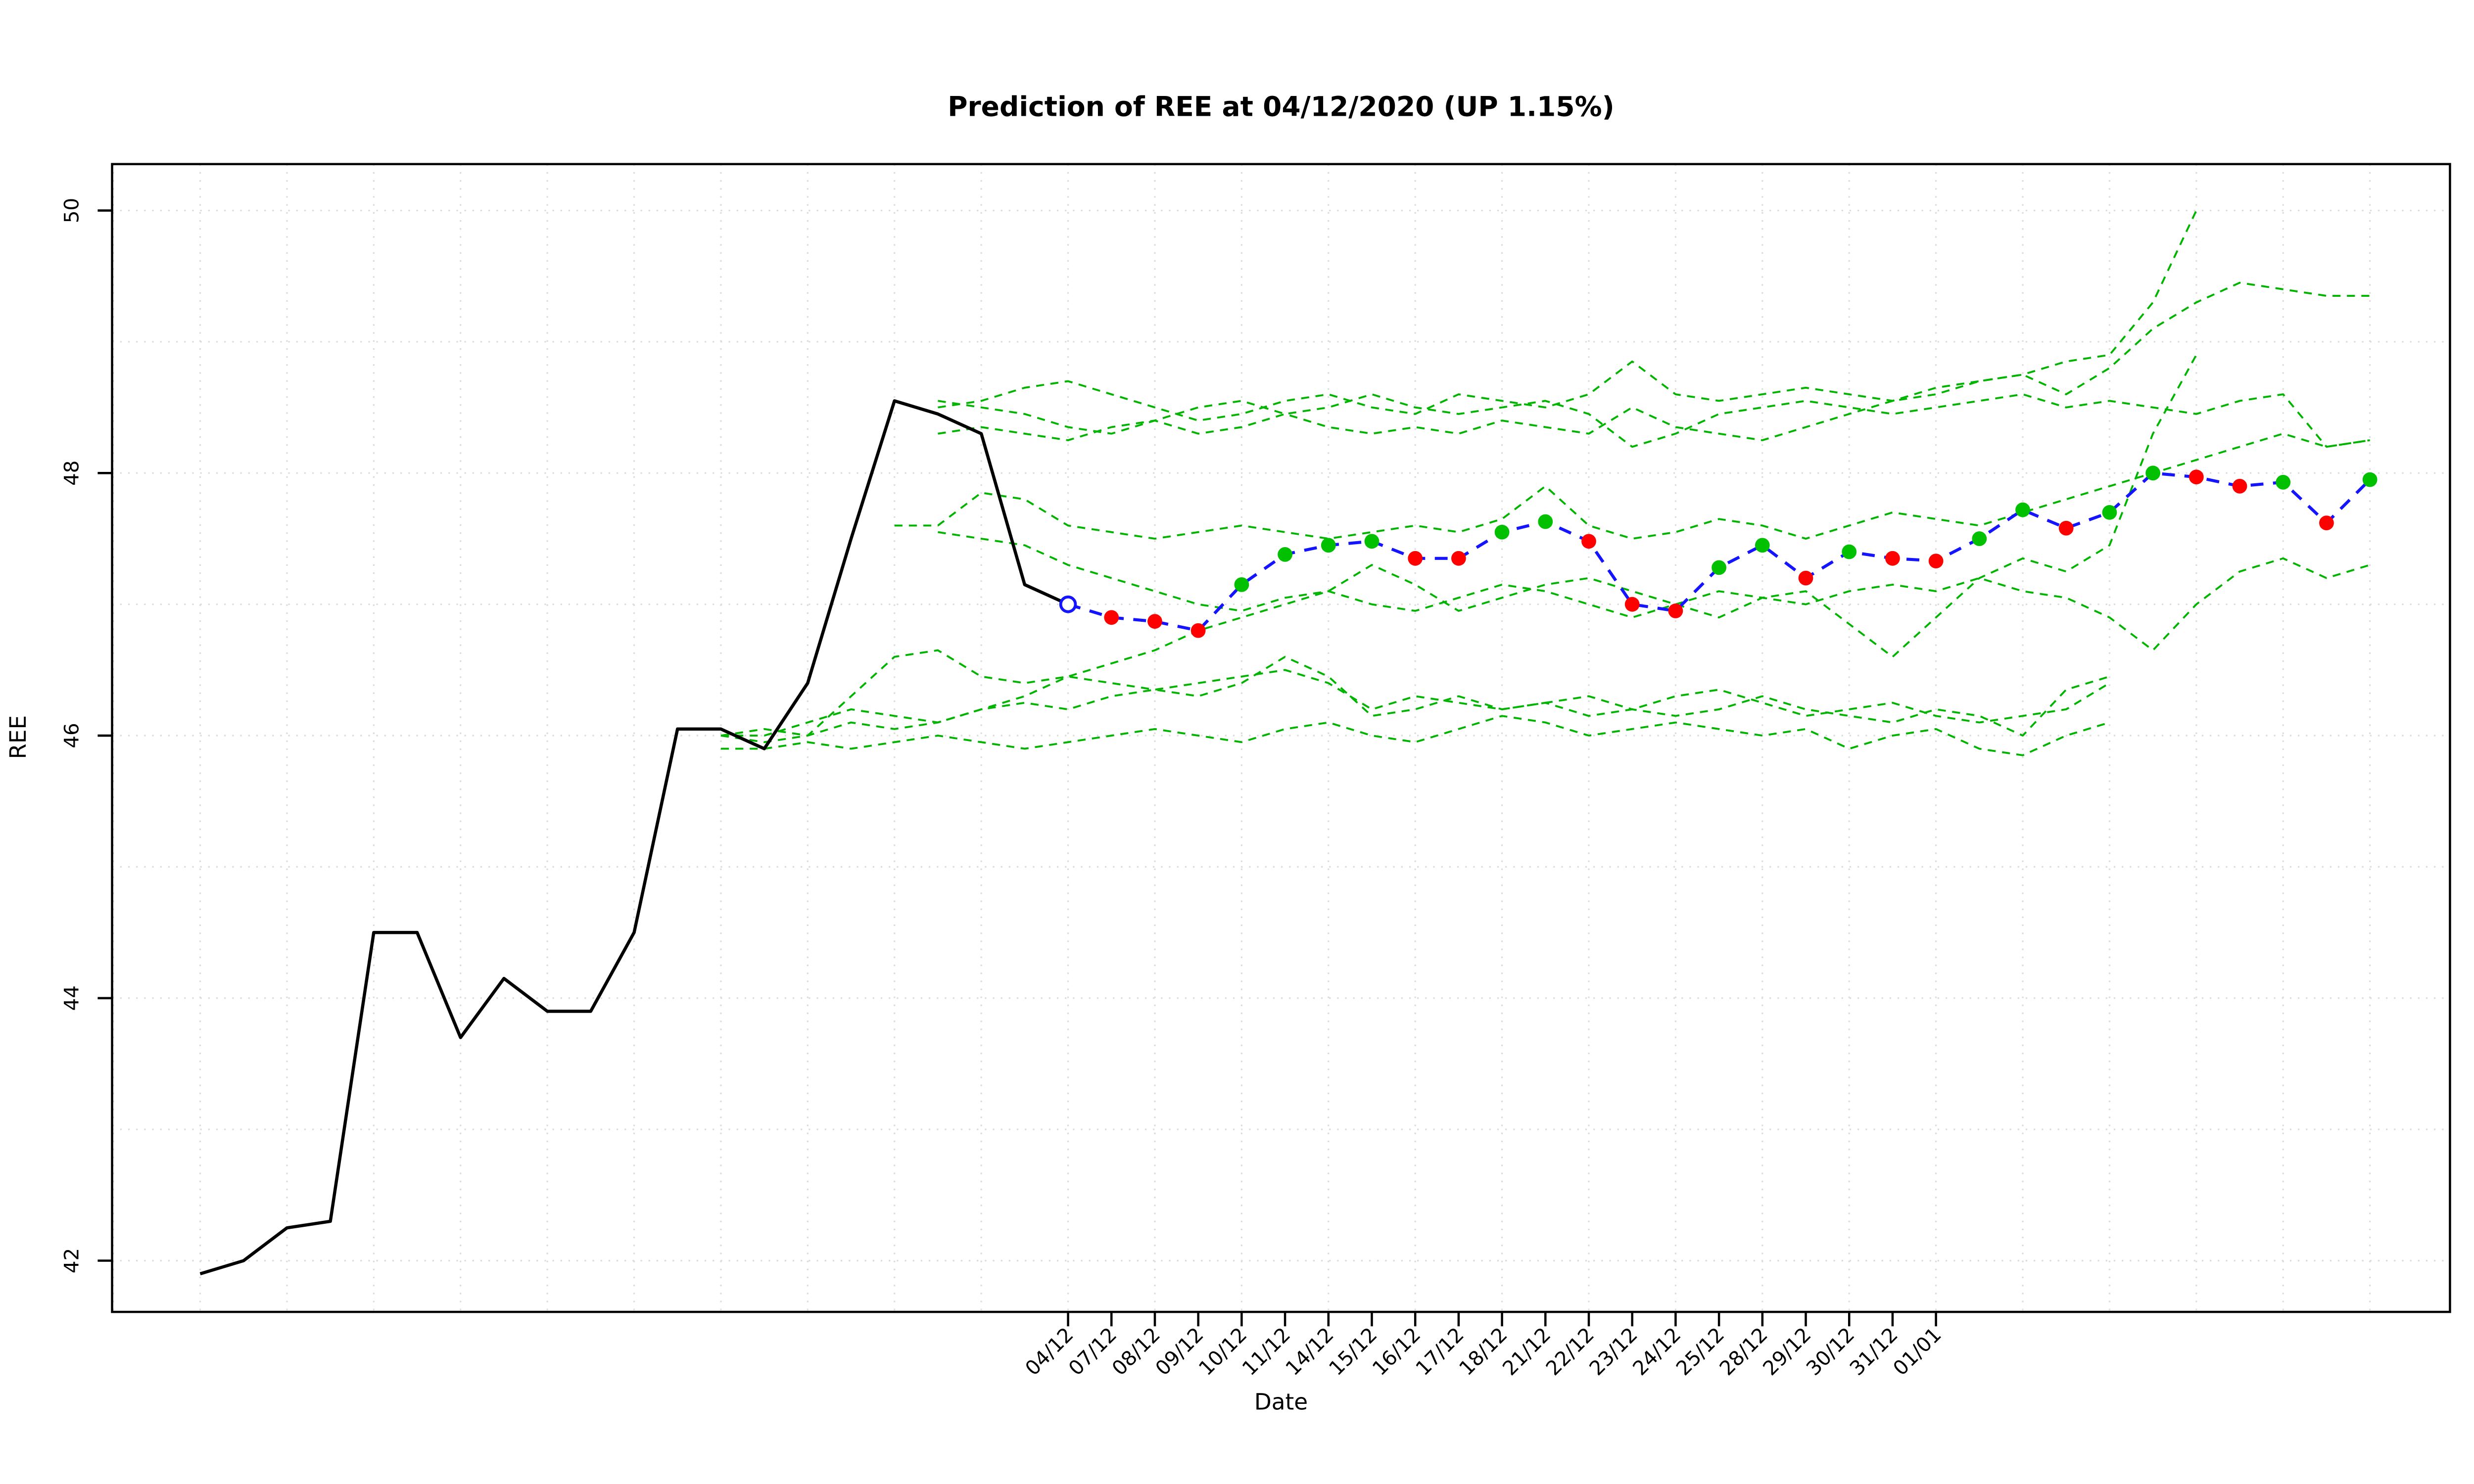 This screenshot has height=1484, width=2474. What do you see at coordinates (1353, 1351) in the screenshot?
I see `x-tick-label: 15/12` at bounding box center [1353, 1351].